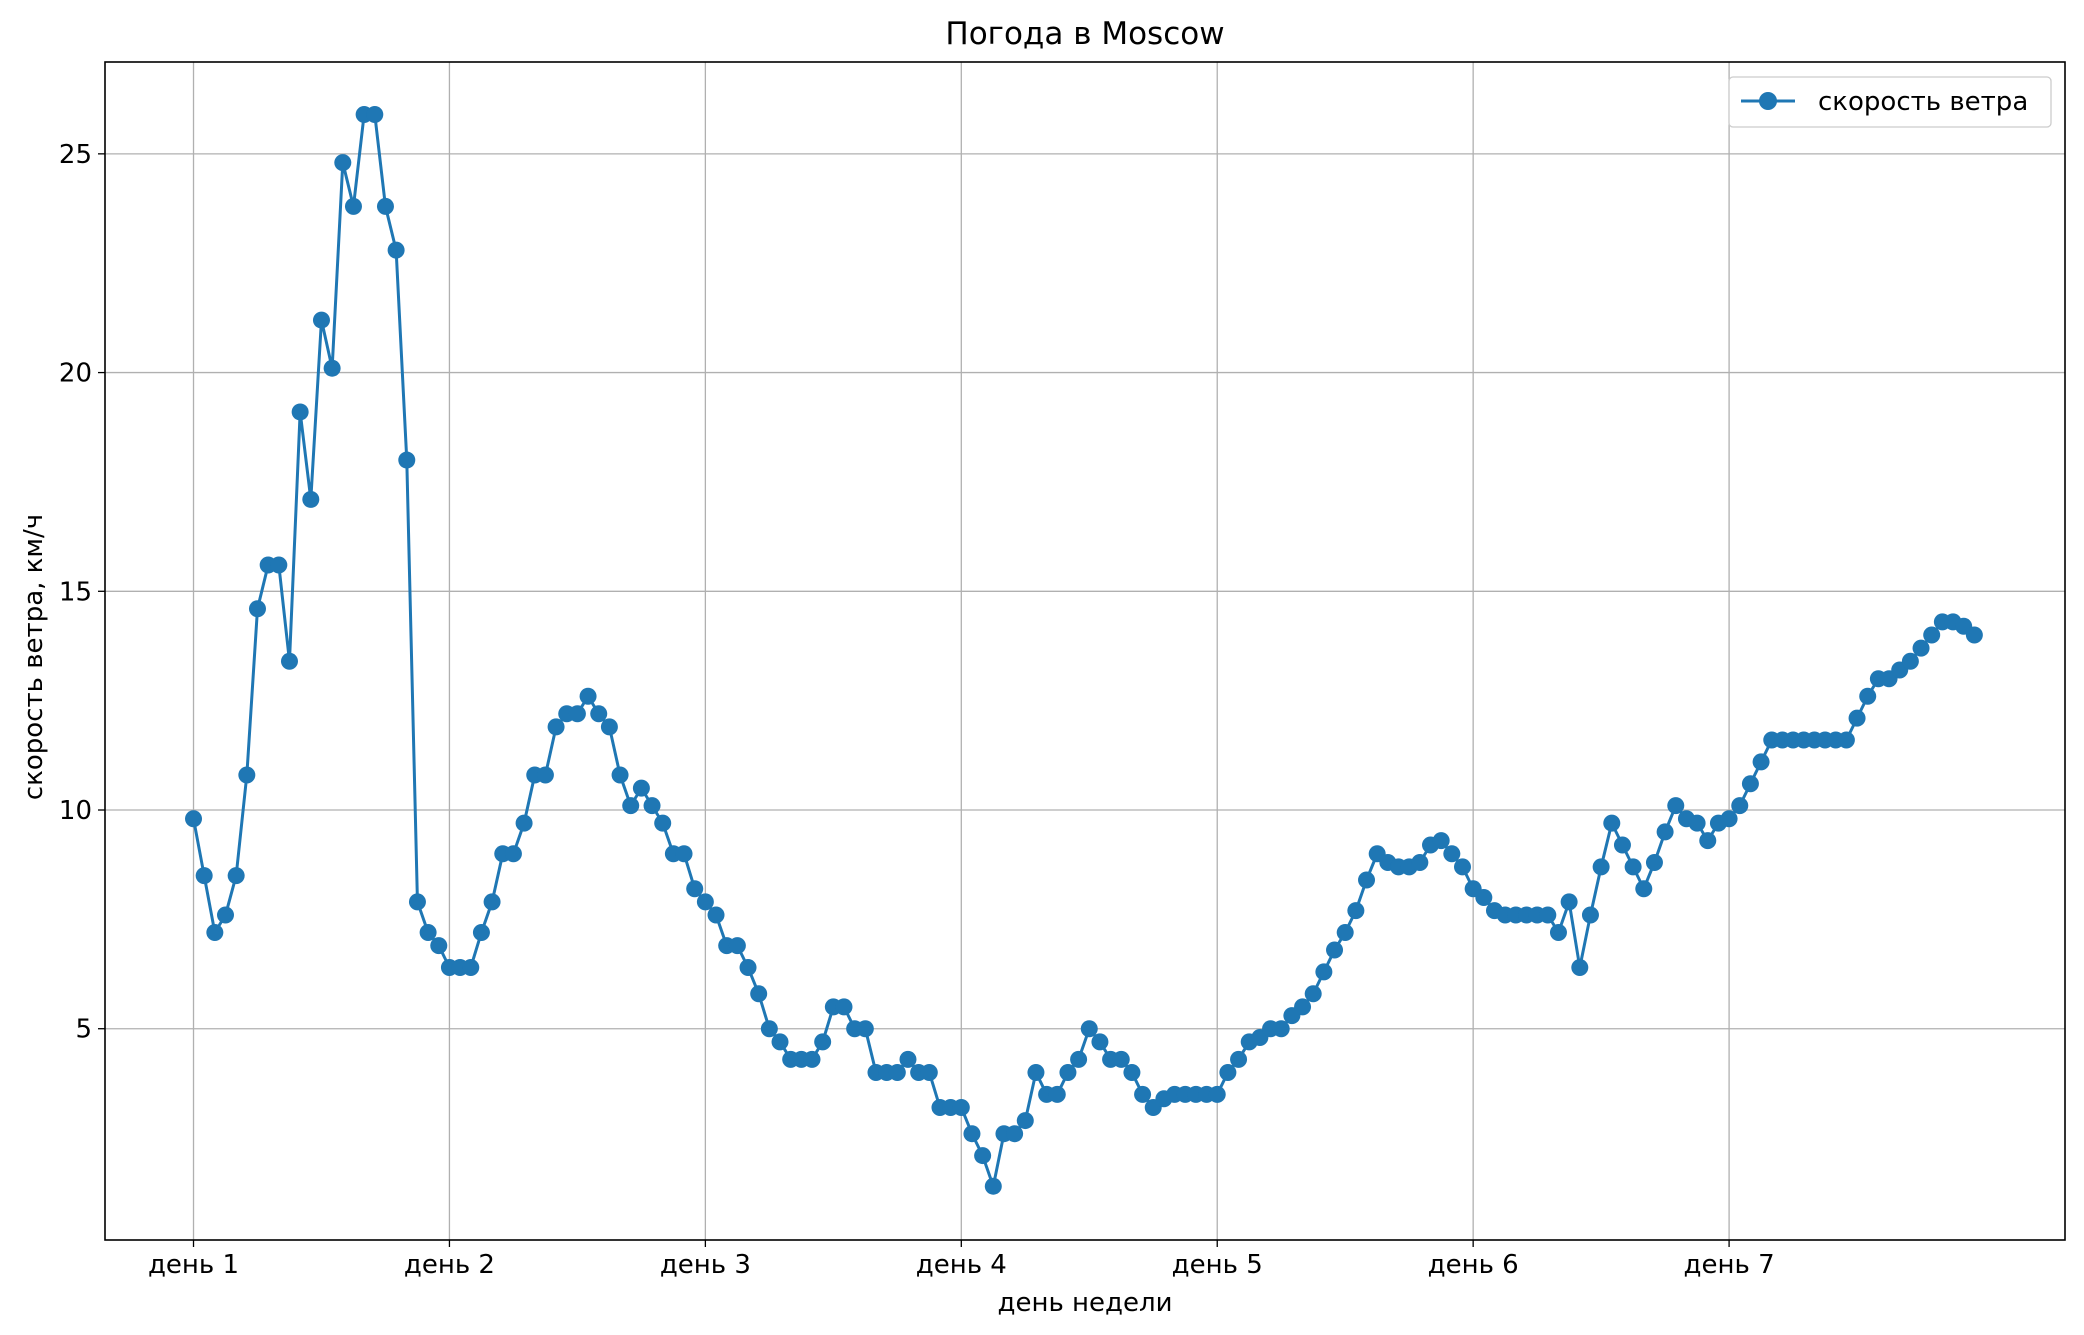  Describe the element at coordinates (961, 1265) in the screenshot. I see `x-tick-label: день 4` at that location.